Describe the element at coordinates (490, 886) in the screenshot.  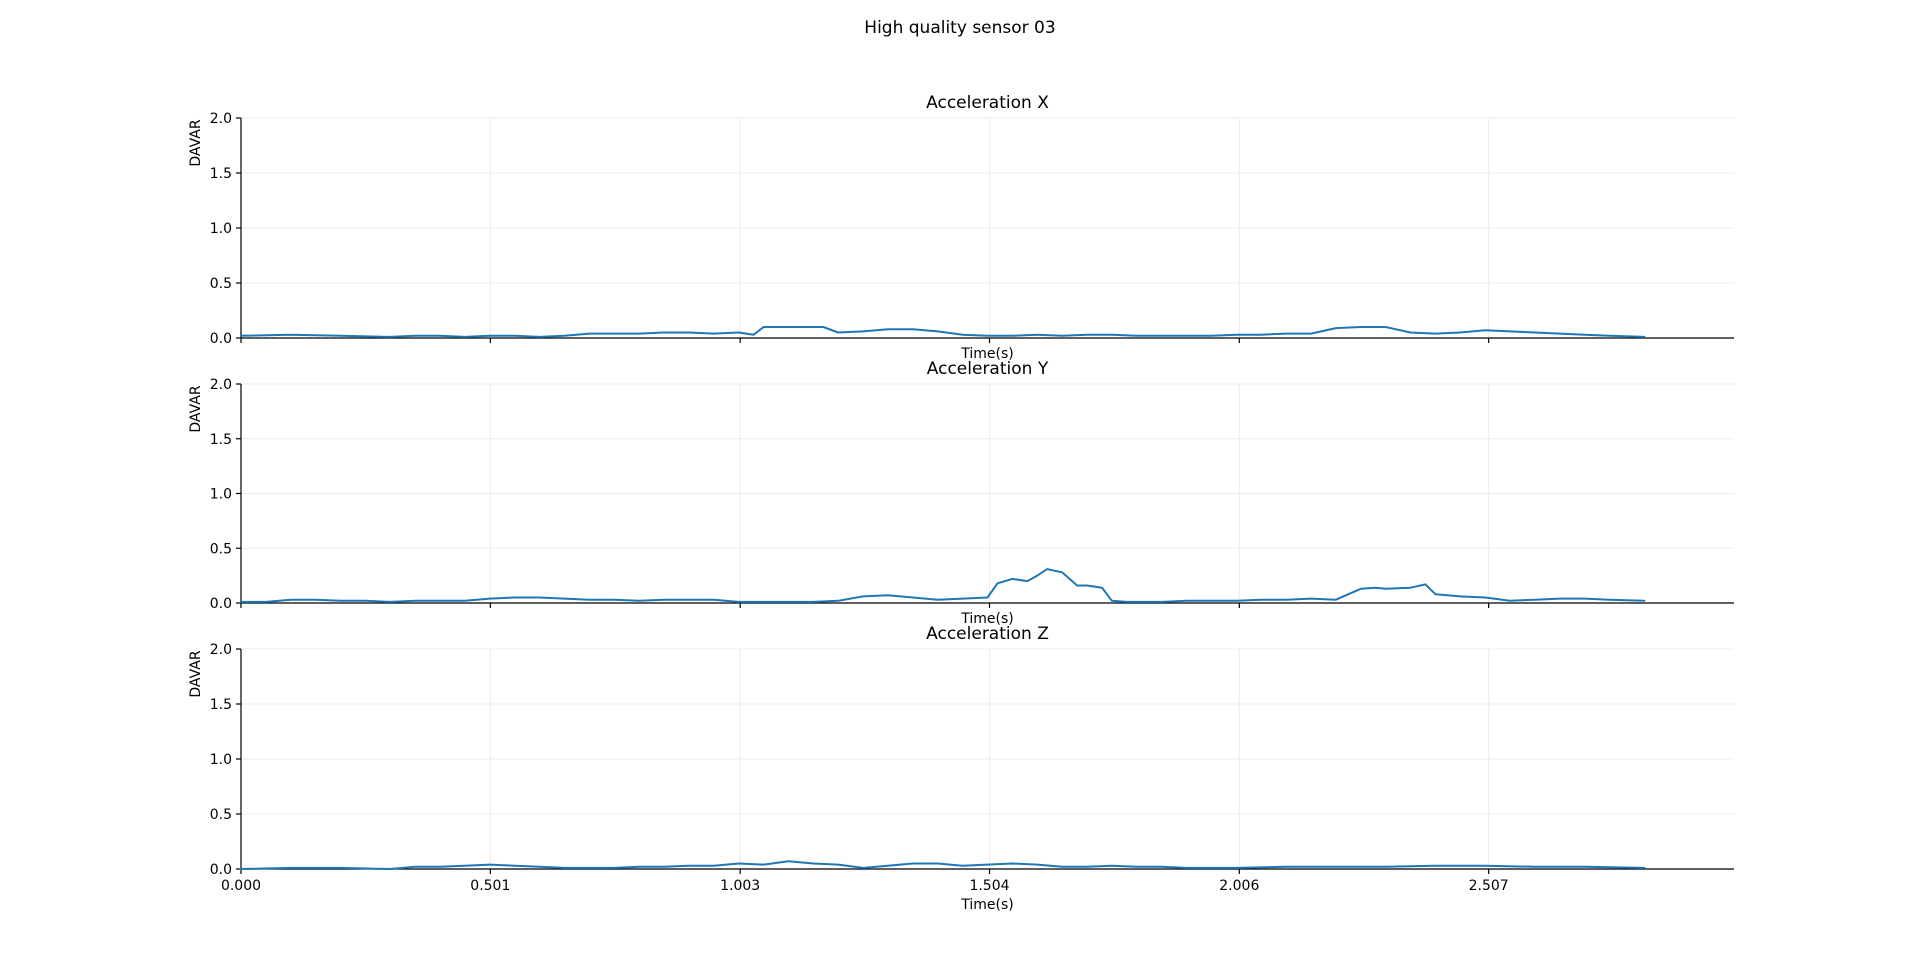
I see `x-tick-label: 0.501` at that location.